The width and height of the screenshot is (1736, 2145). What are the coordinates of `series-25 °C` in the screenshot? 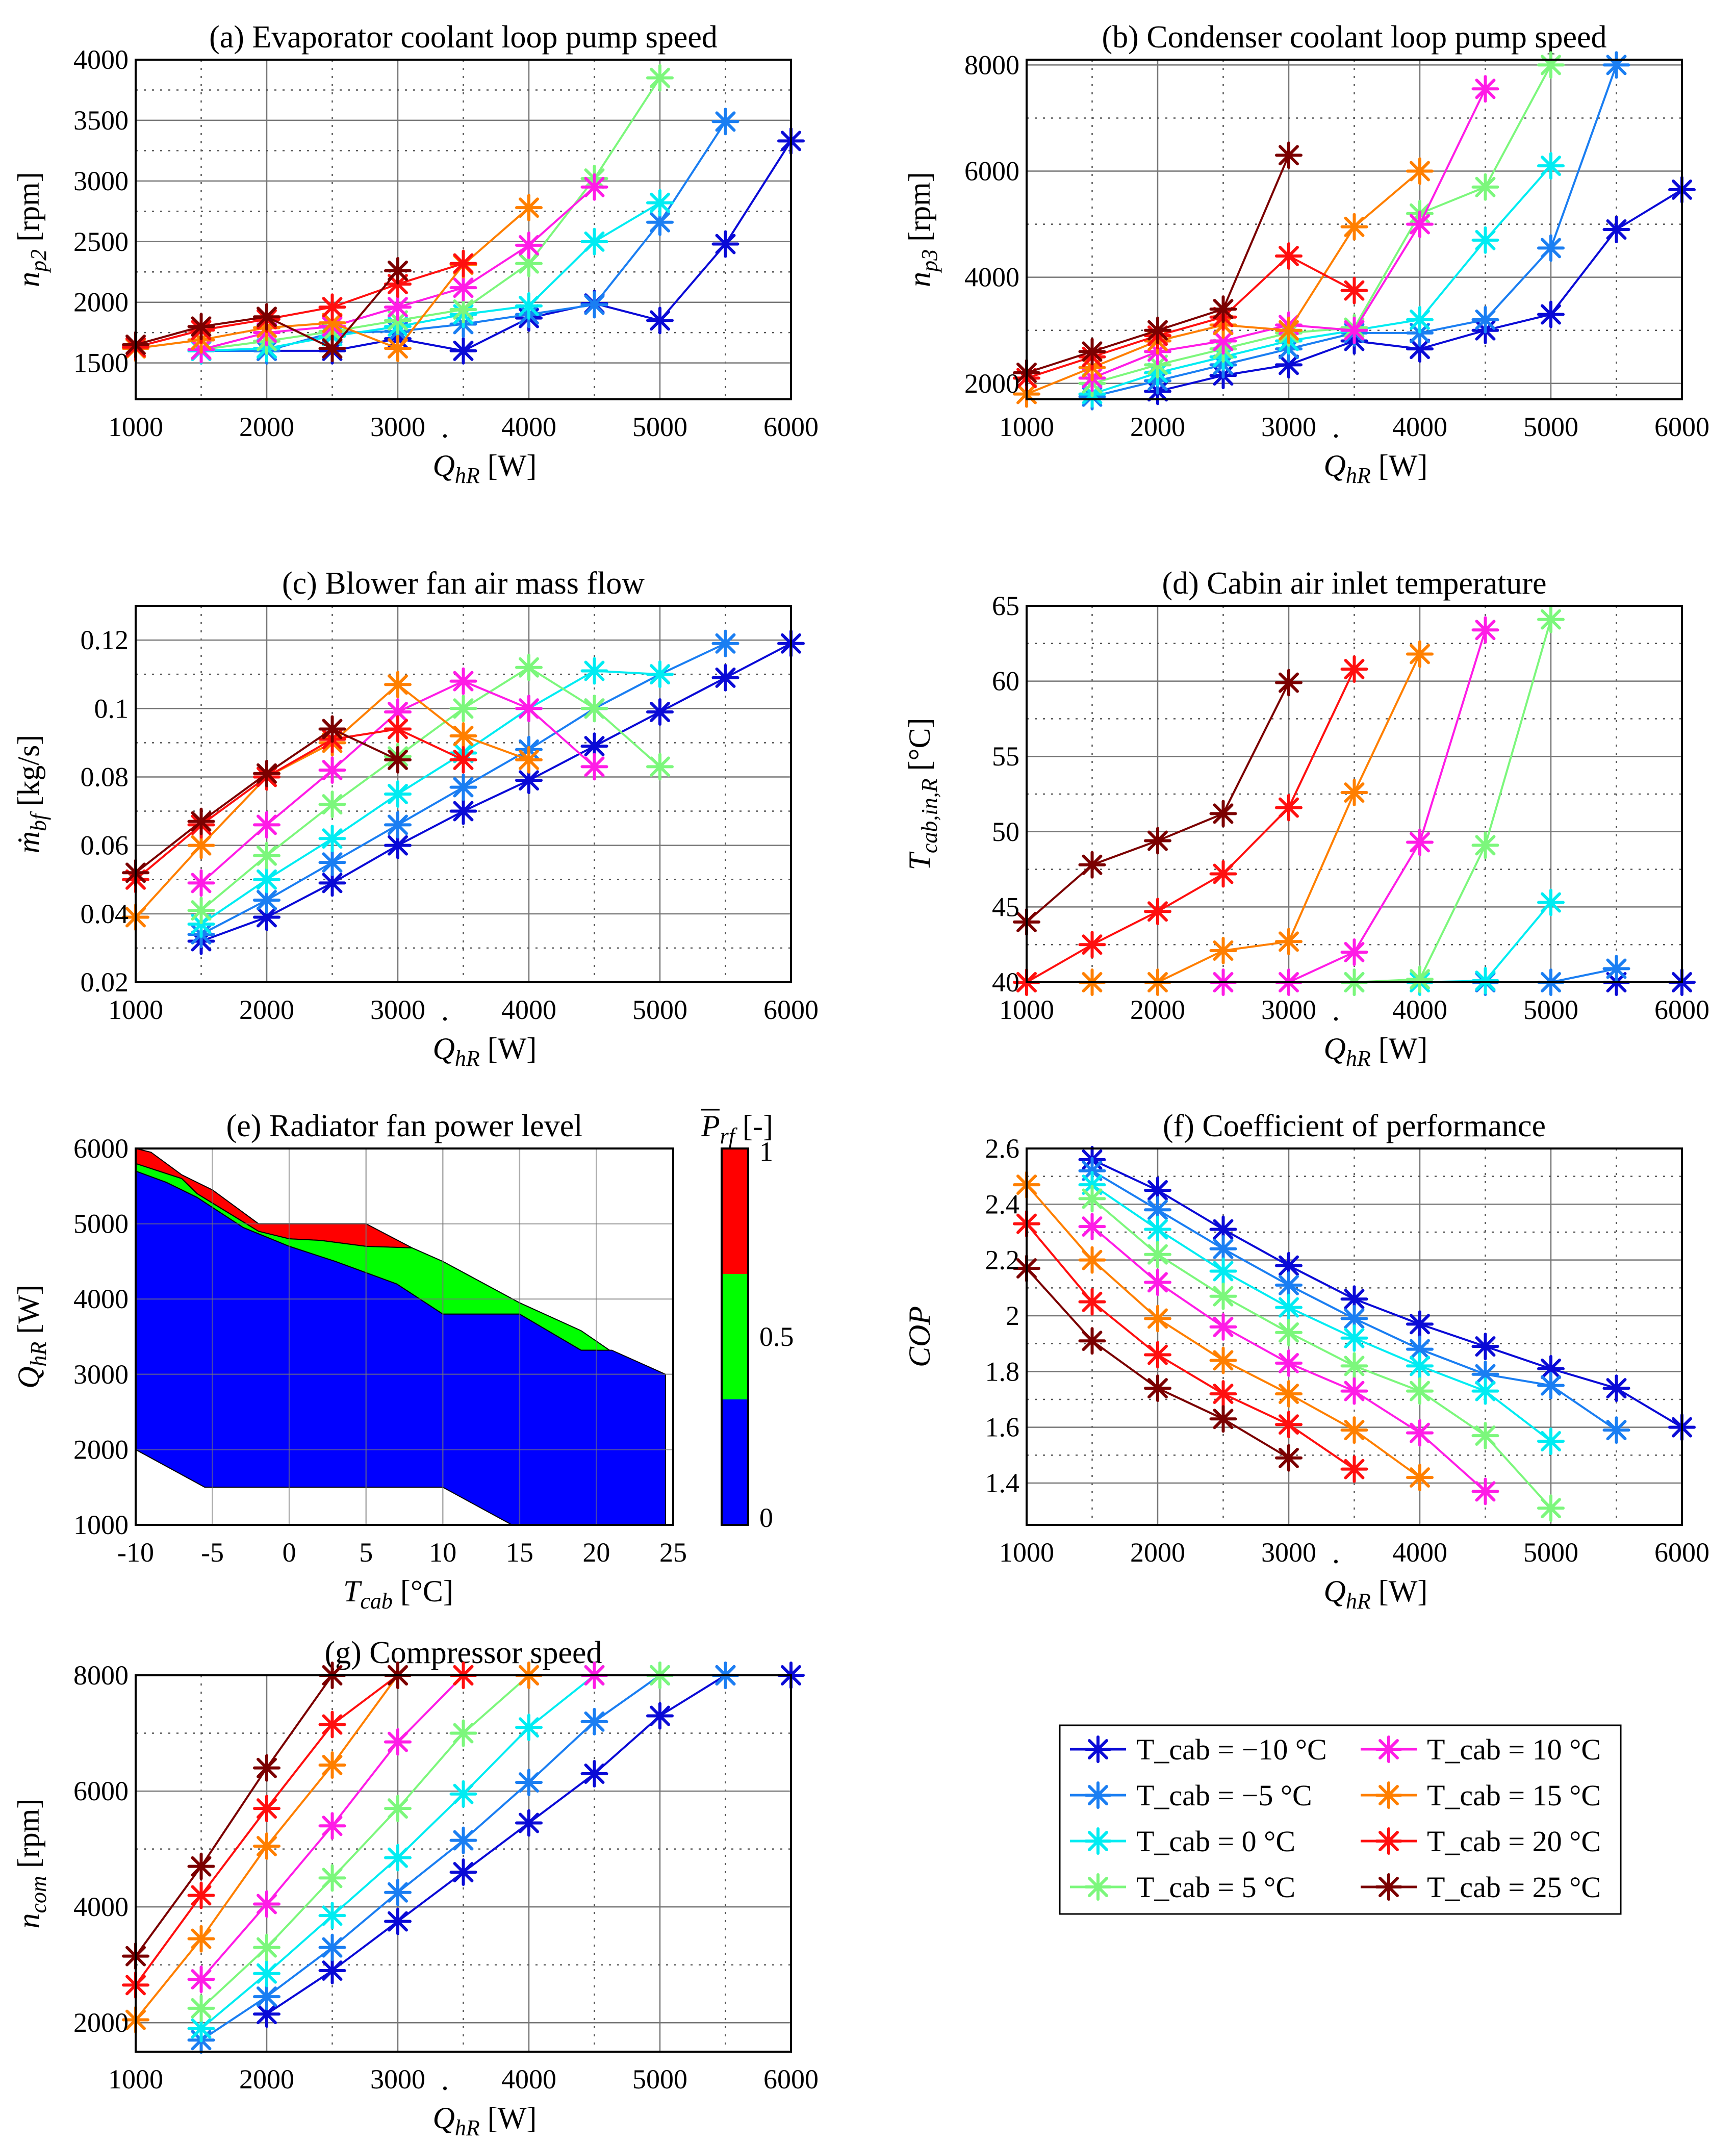 It's located at (1158, 1363).